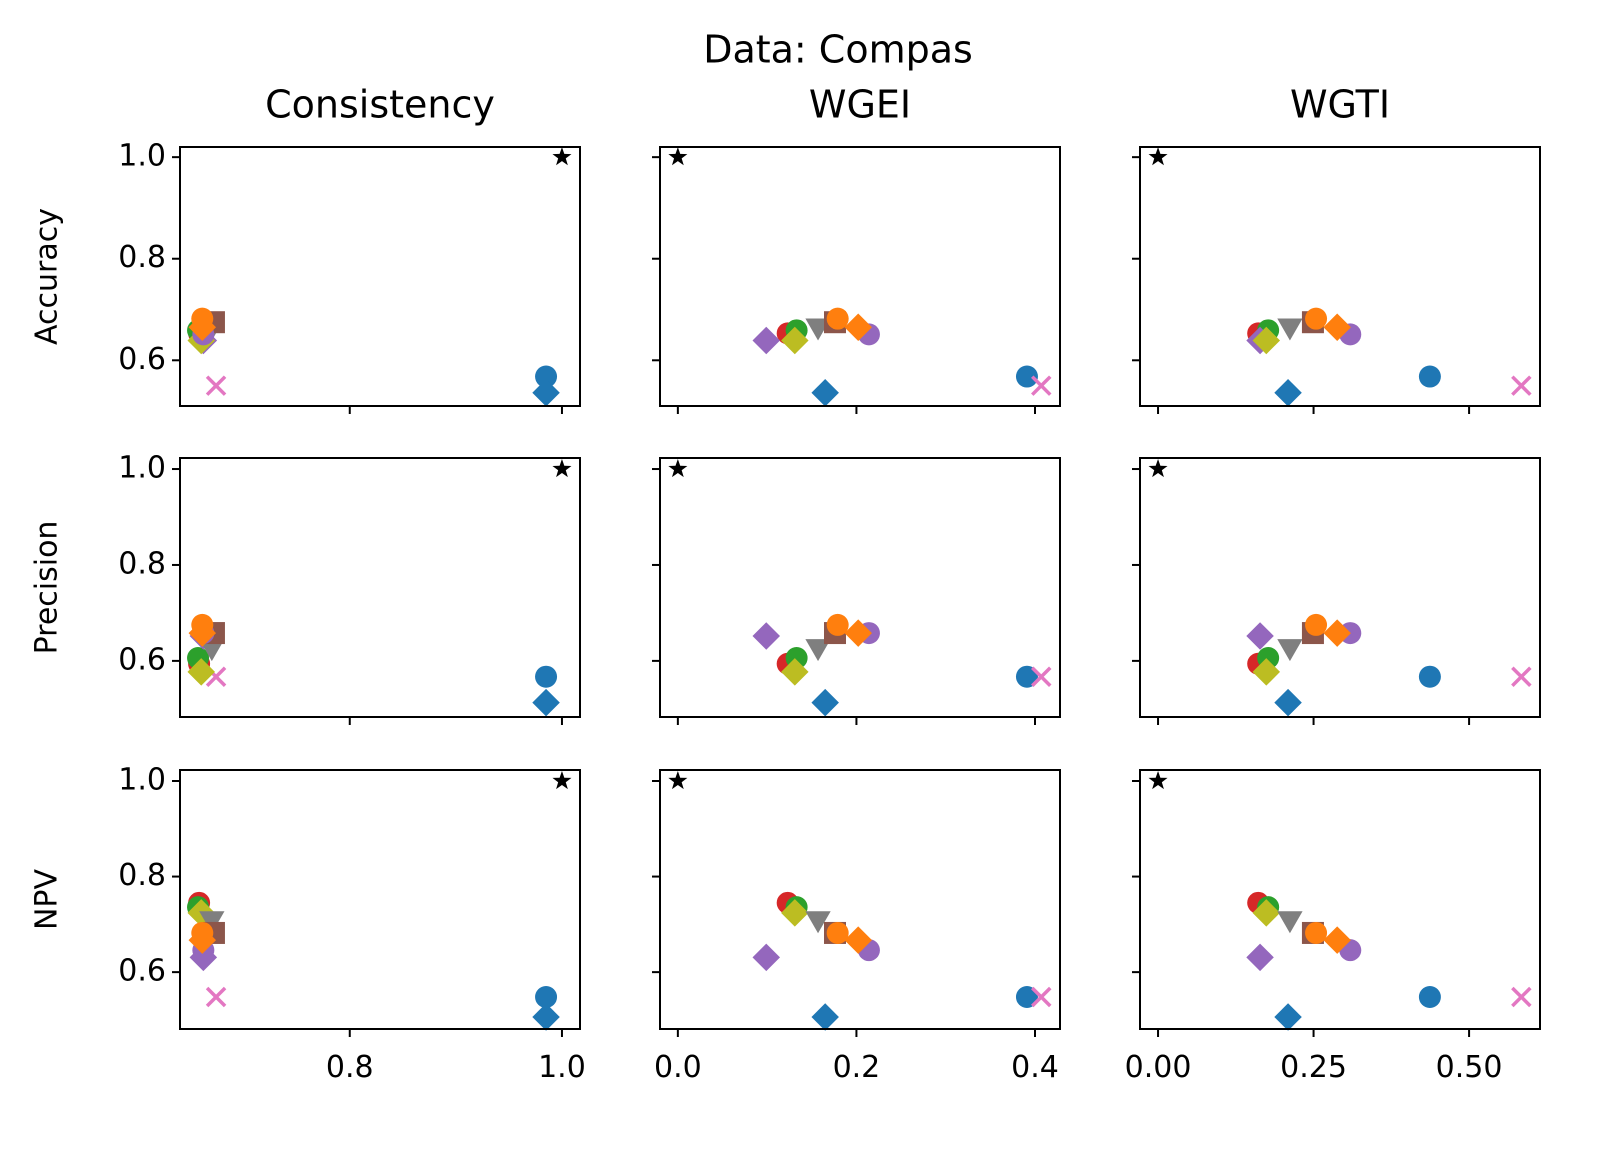 The height and width of the screenshot is (1157, 1609). I want to click on suptitle: Data: Compas, so click(838, 50).